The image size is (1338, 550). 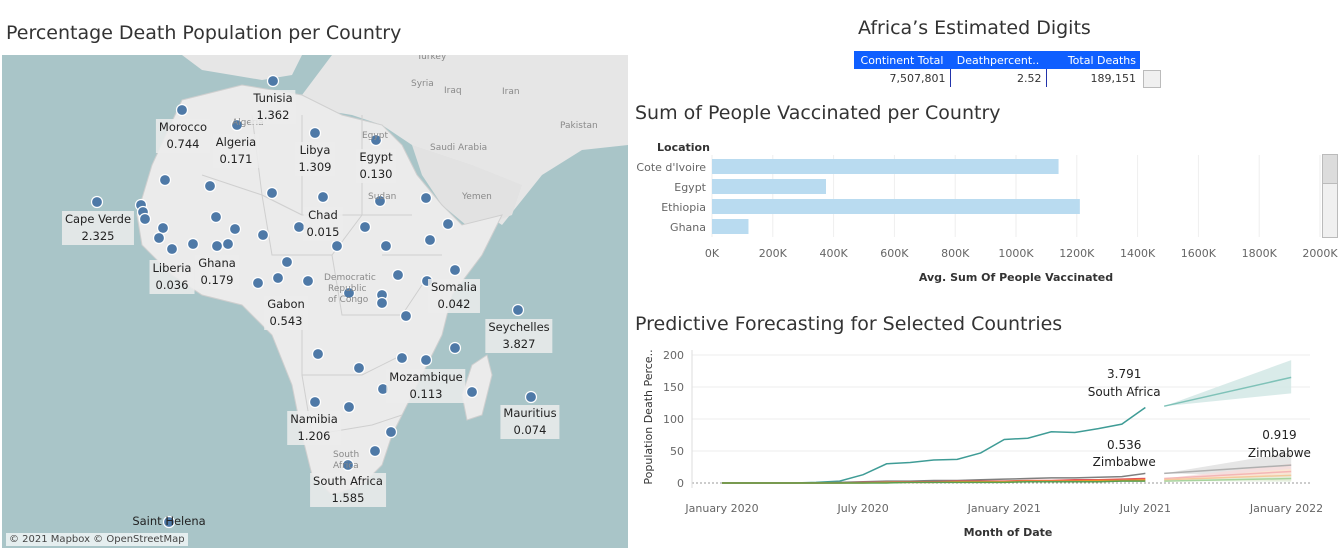 I want to click on map-label-libya: Libya 1.309, so click(x=315, y=159).